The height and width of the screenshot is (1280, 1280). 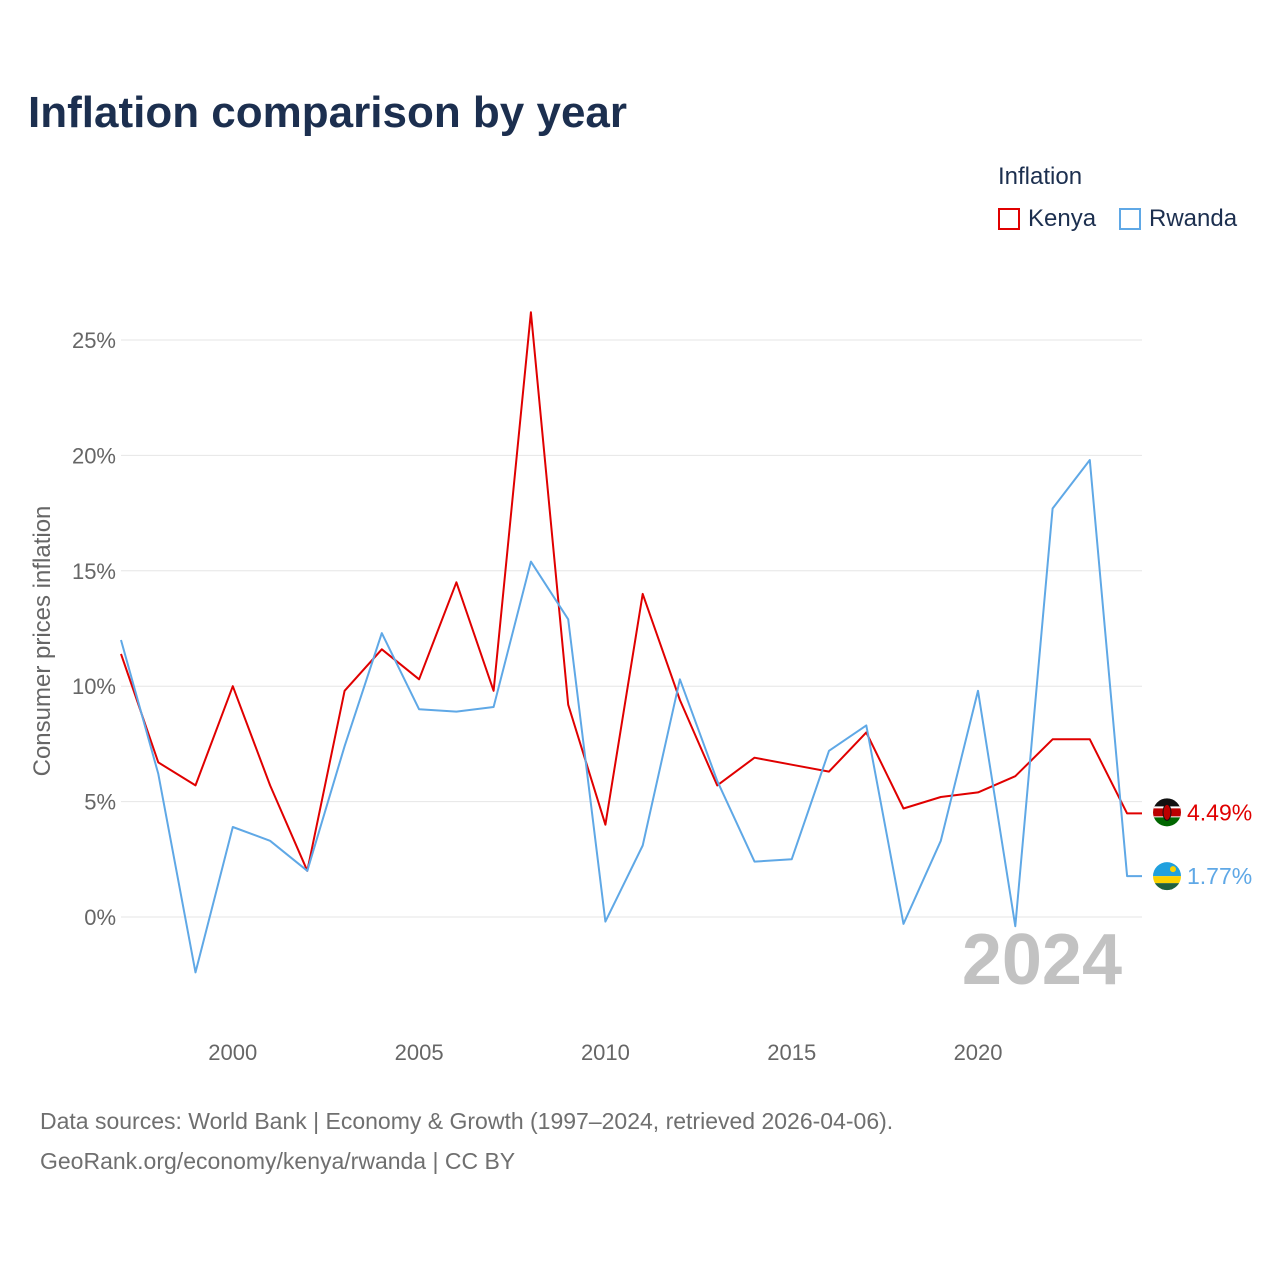 What do you see at coordinates (94, 629) in the screenshot?
I see `y-axis-ticks: 0% 5% 10% 15% 20% 25%` at bounding box center [94, 629].